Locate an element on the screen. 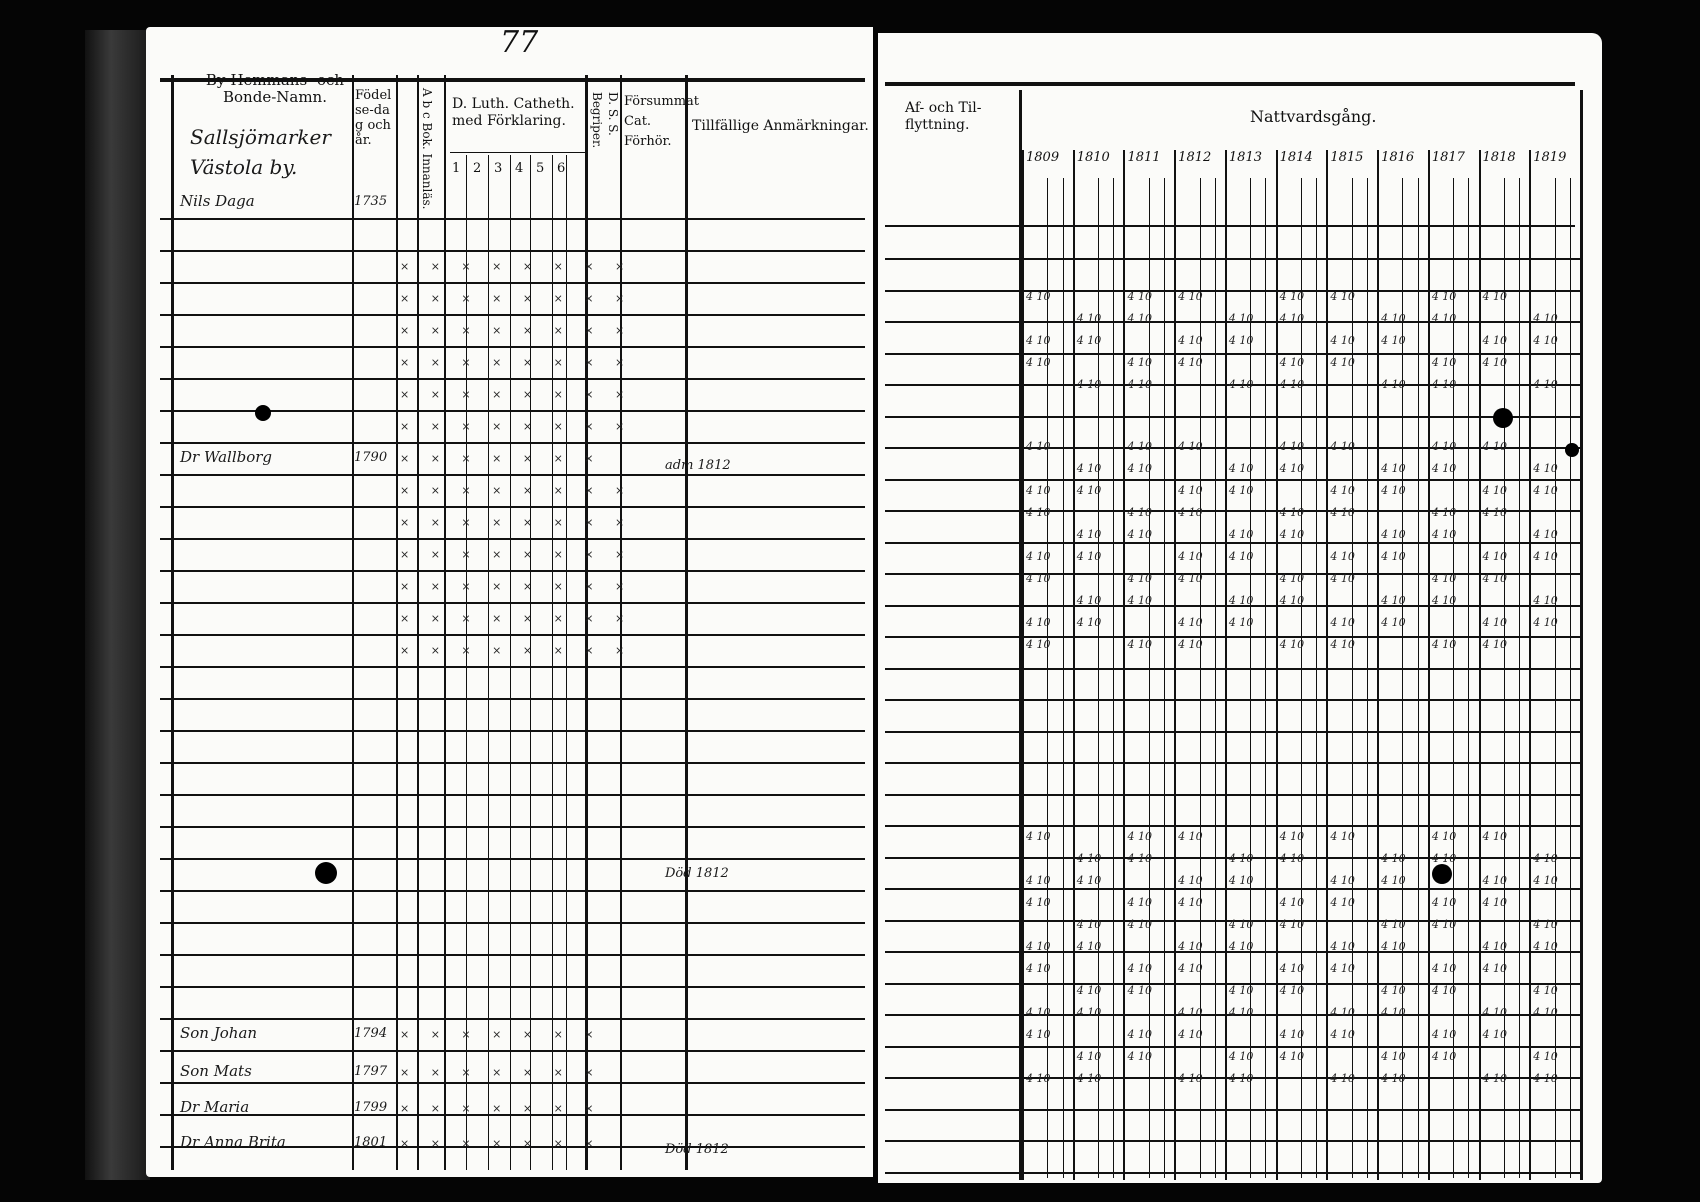 The width and height of the screenshot is (1700, 1202). year-header: 1812 is located at coordinates (1195, 157).